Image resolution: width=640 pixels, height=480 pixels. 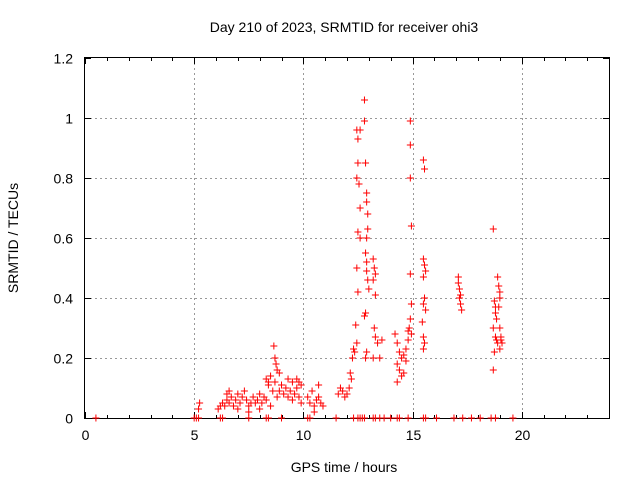 What do you see at coordinates (414, 435) in the screenshot?
I see `x-tick-label: 15` at bounding box center [414, 435].